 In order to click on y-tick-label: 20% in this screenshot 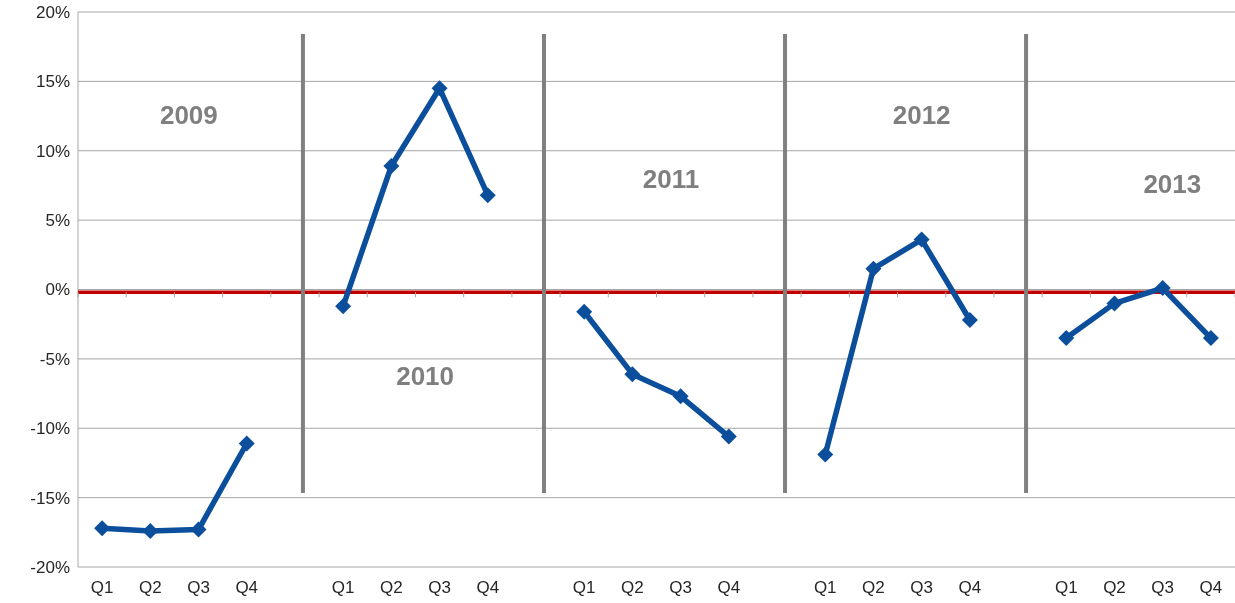, I will do `click(52, 12)`.